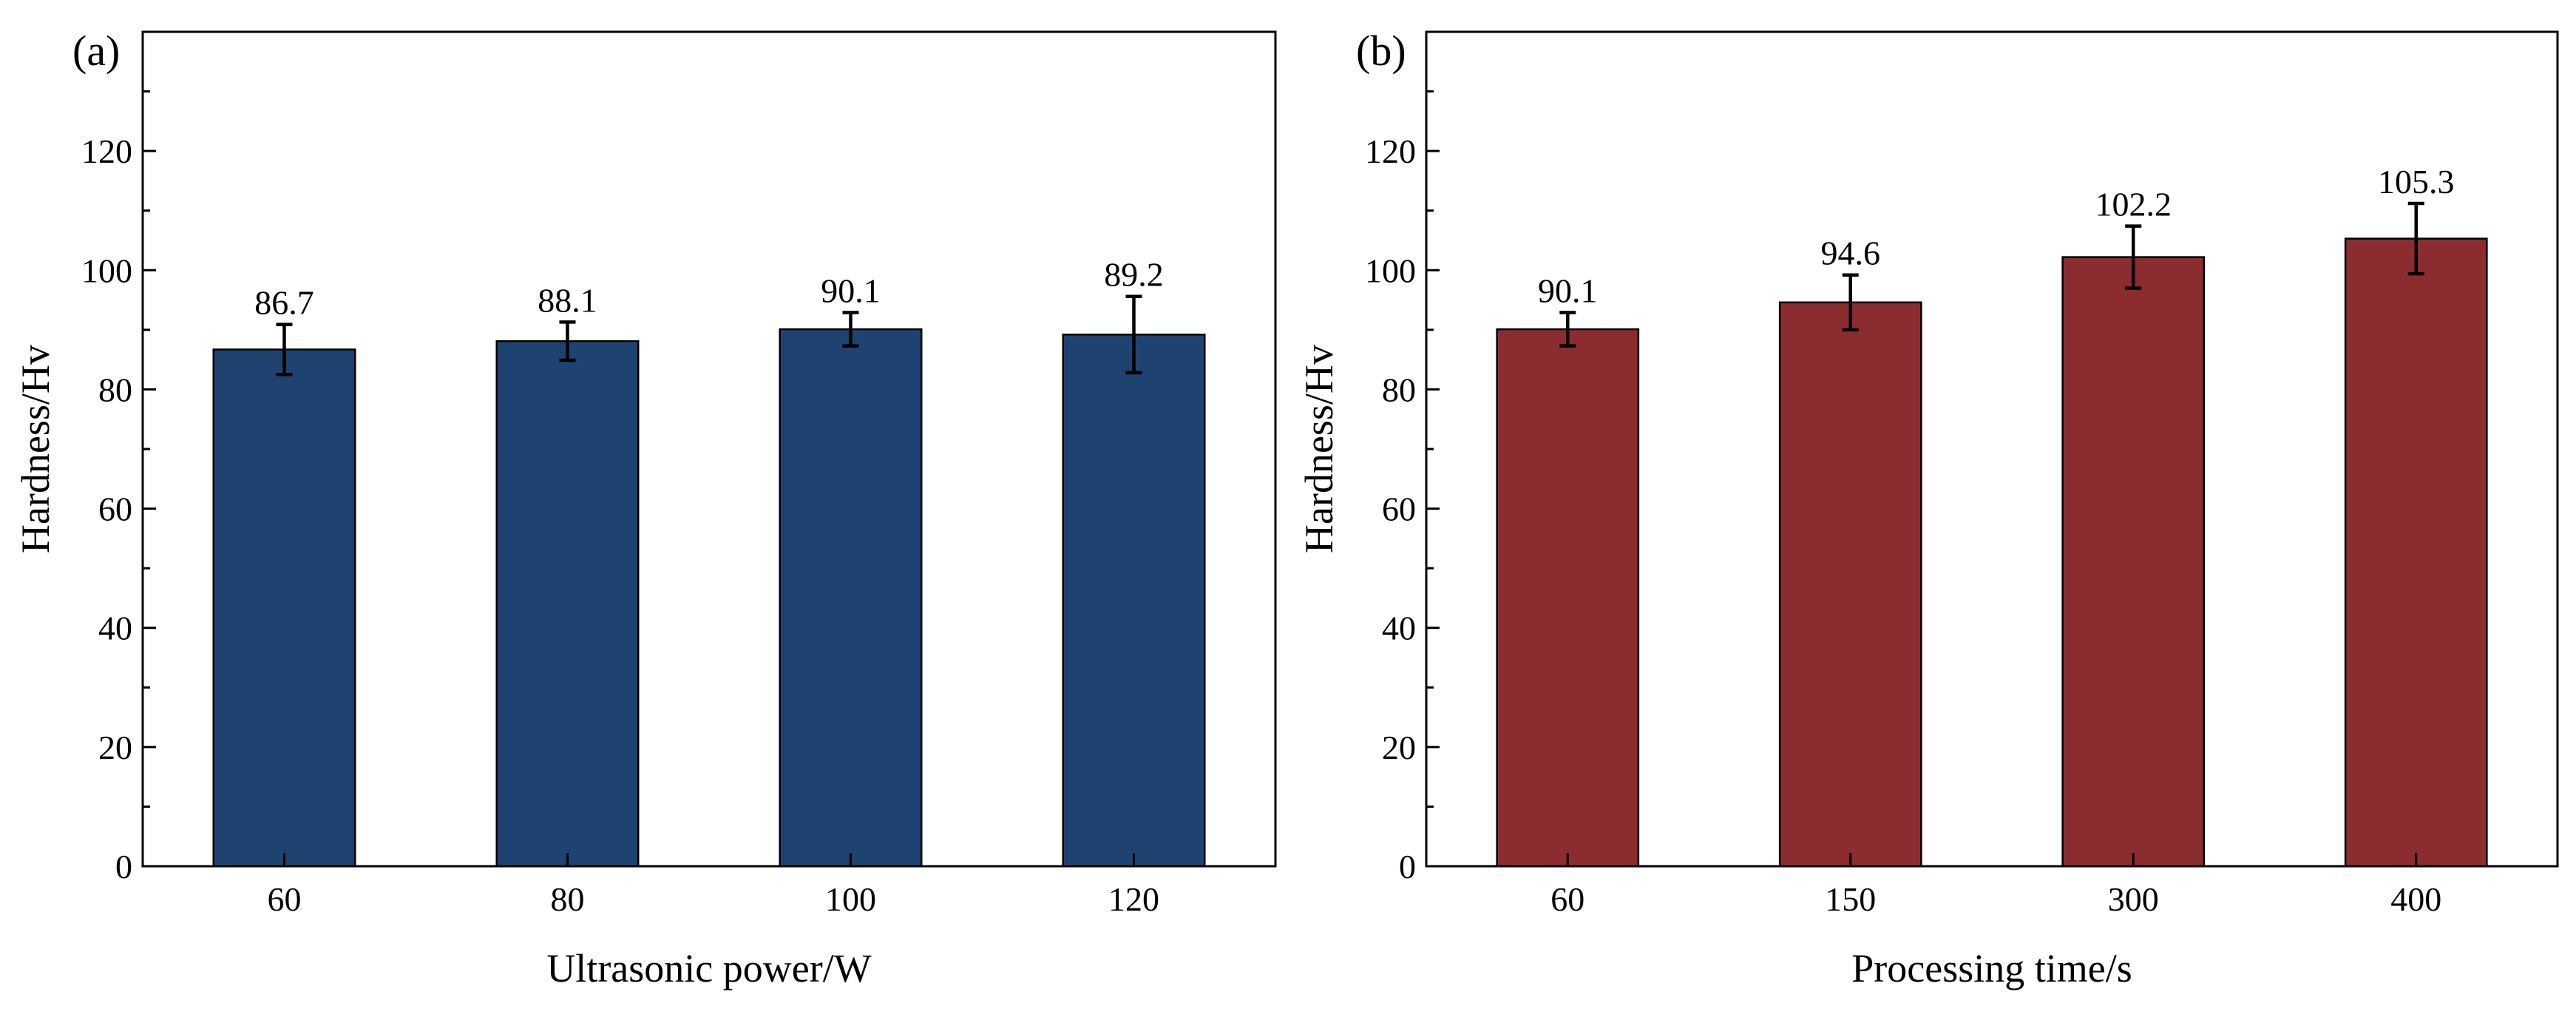 Image resolution: width=2576 pixels, height=1009 pixels. What do you see at coordinates (567, 300) in the screenshot?
I see `data-label: 88.1` at bounding box center [567, 300].